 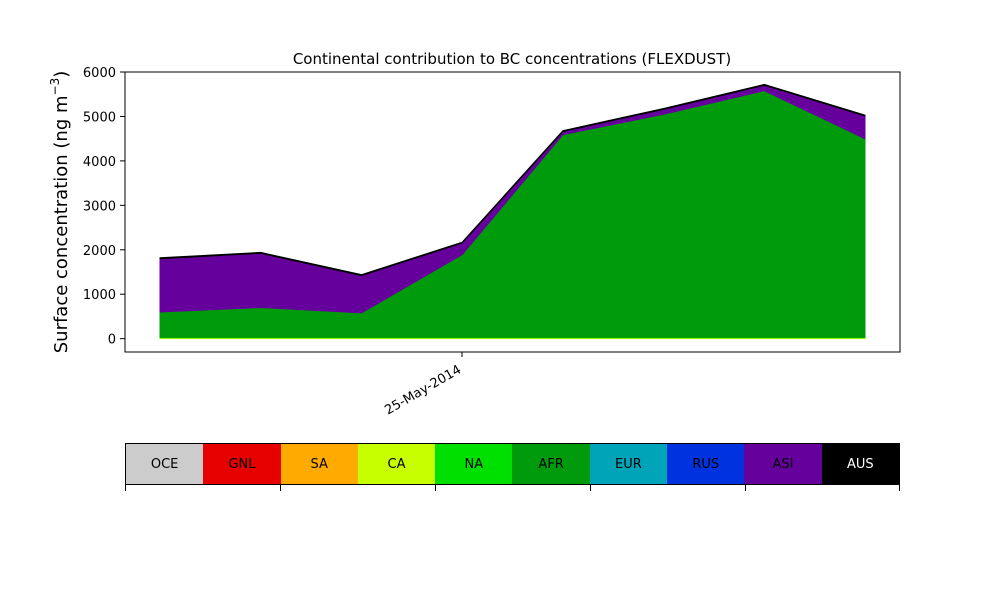 What do you see at coordinates (99, 162) in the screenshot?
I see `y-tick-label: 4000` at bounding box center [99, 162].